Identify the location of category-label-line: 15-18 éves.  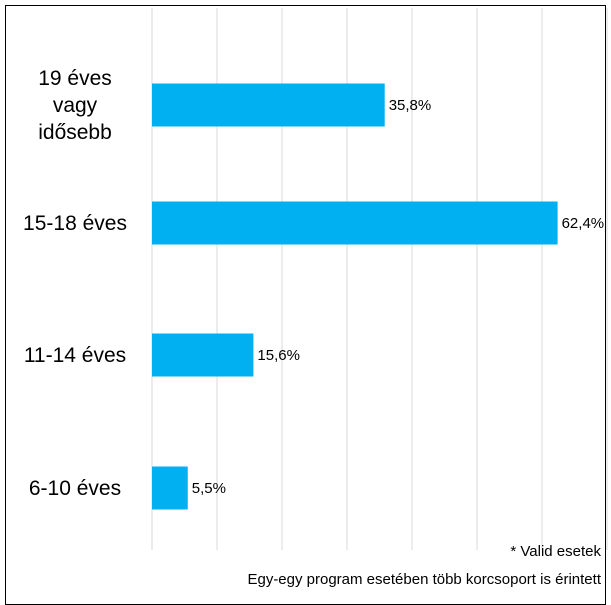
(75, 223).